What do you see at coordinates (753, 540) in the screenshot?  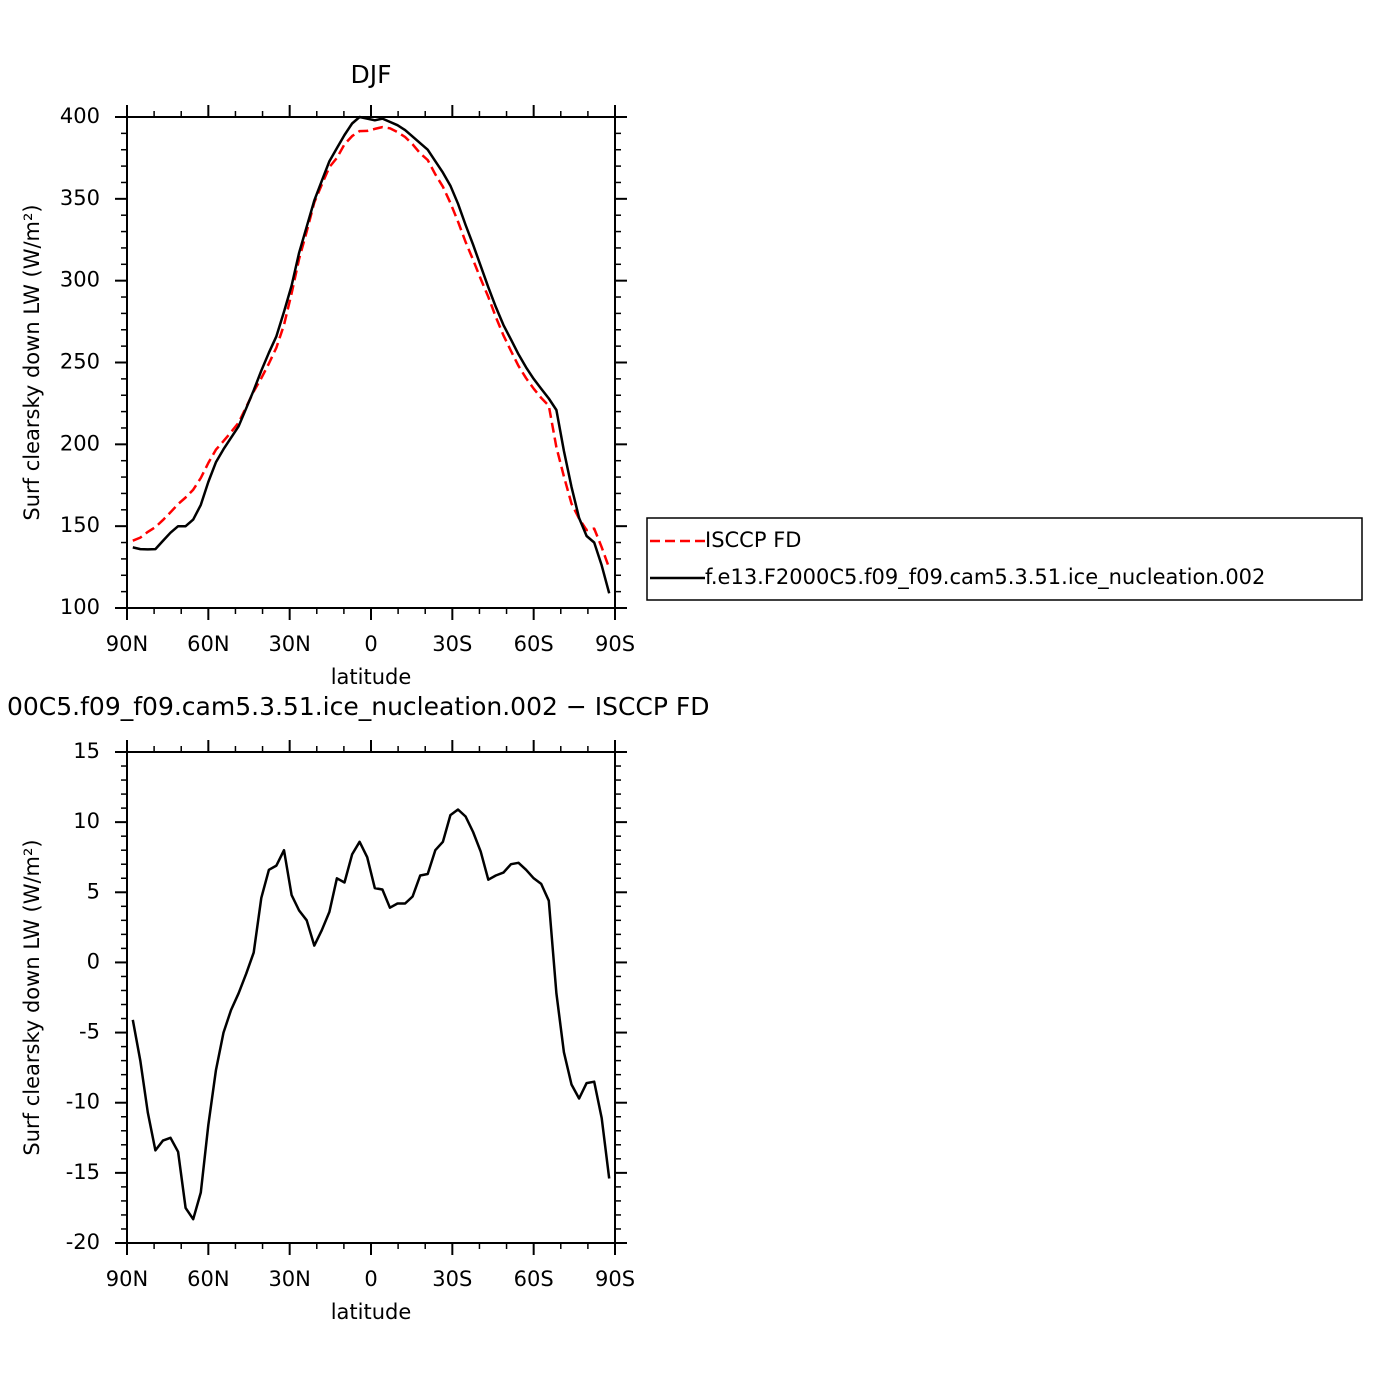 I see `legend-label: ISCCP FD` at bounding box center [753, 540].